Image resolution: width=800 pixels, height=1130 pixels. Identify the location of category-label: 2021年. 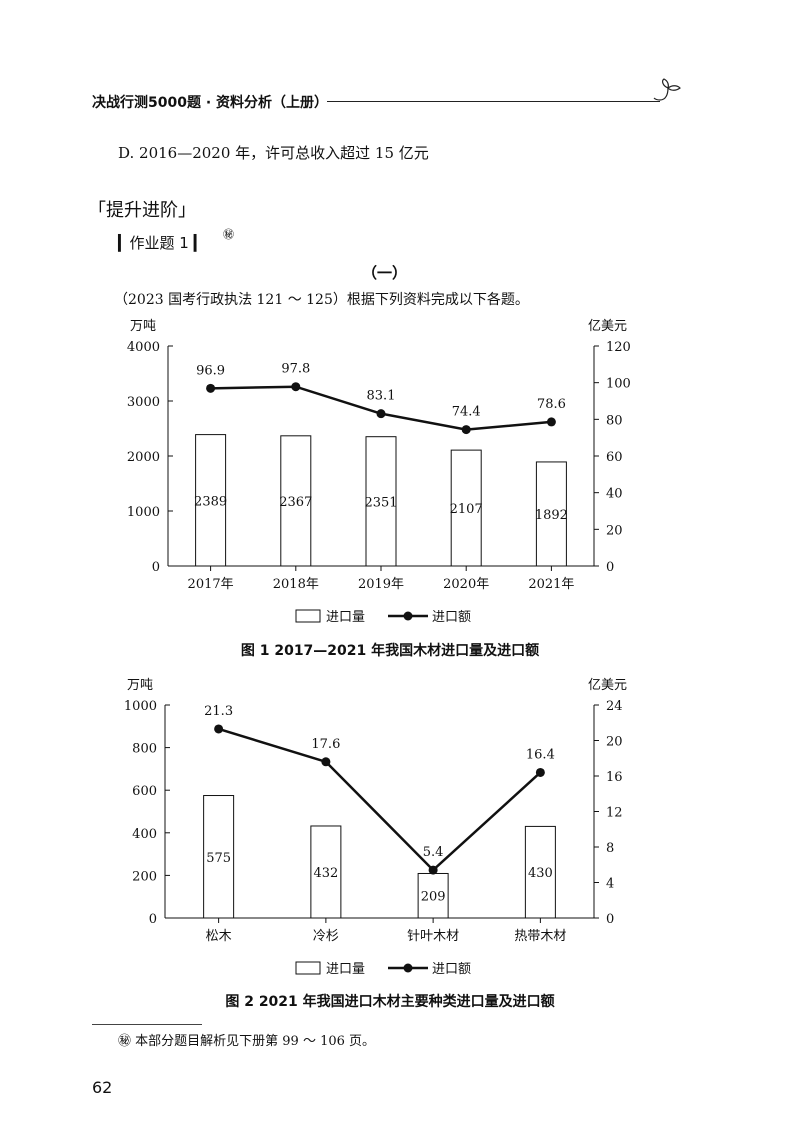
(551, 584).